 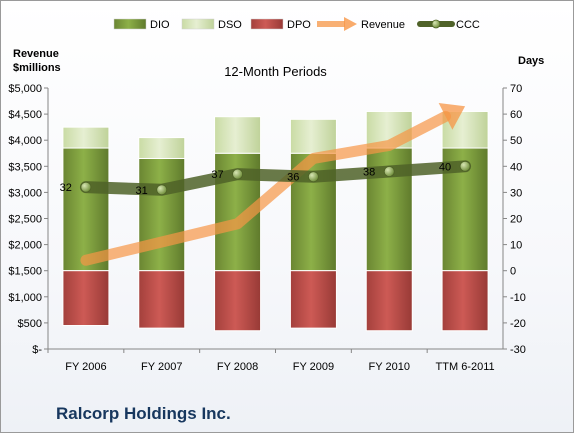 I want to click on right-tick-label: -20, so click(x=518, y=324).